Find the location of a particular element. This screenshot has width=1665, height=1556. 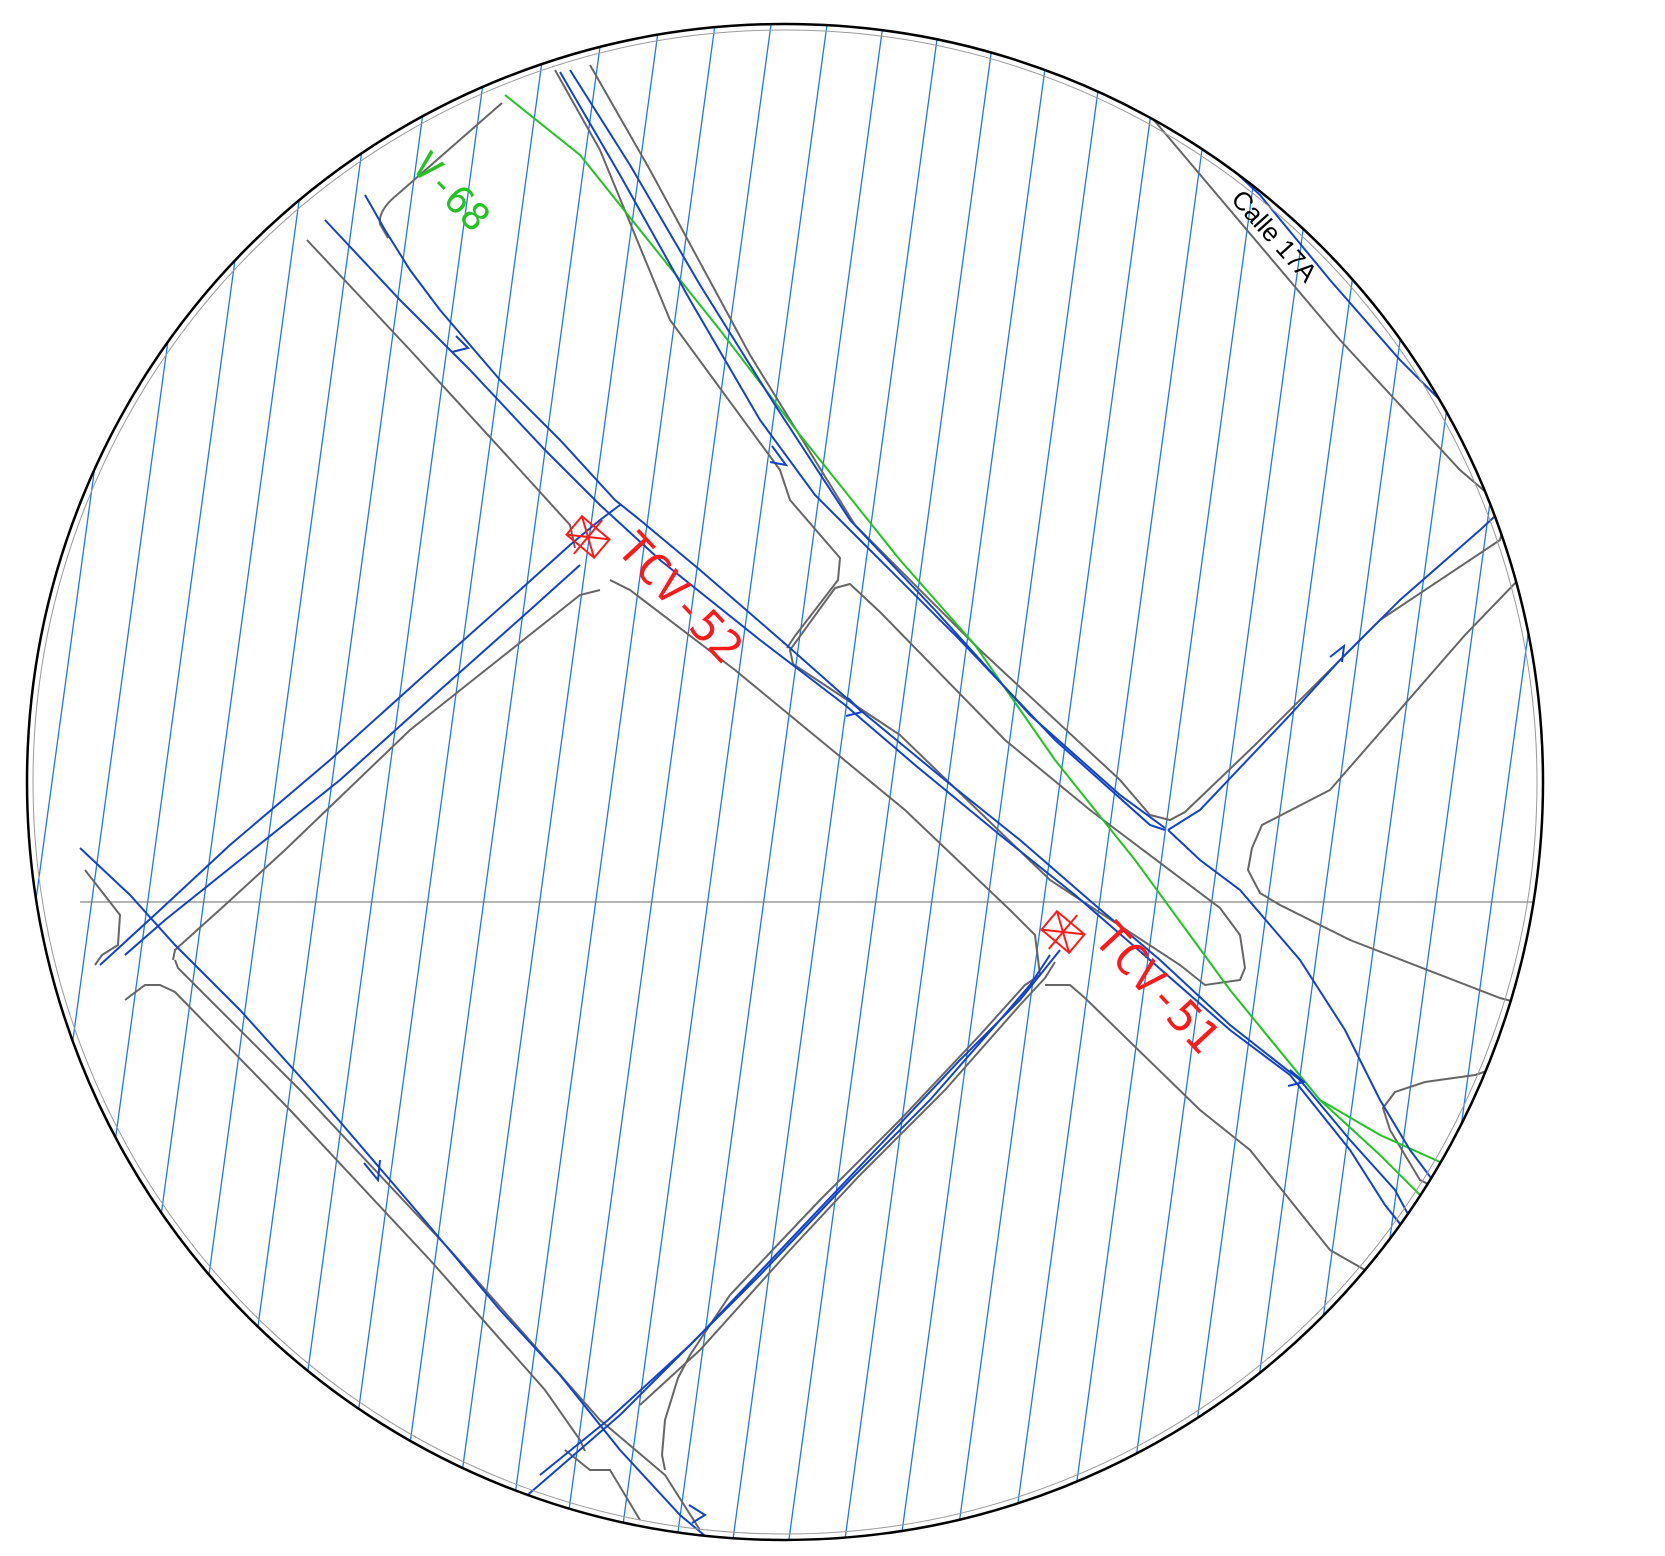

street-label: Calle 17A is located at coordinates (1275, 236).